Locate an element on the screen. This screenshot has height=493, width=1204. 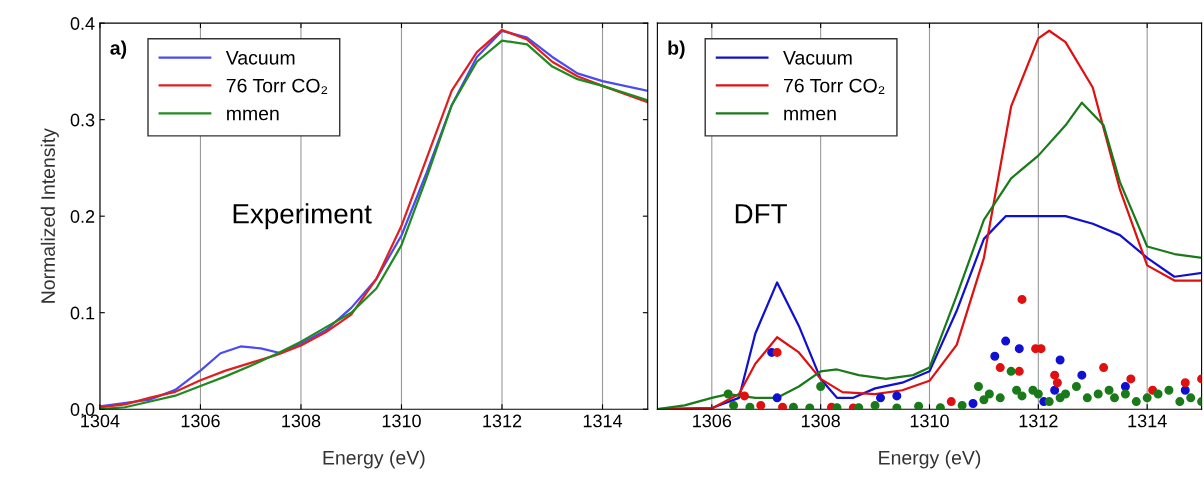
y-tick-label: 0.3 is located at coordinates (82, 120).